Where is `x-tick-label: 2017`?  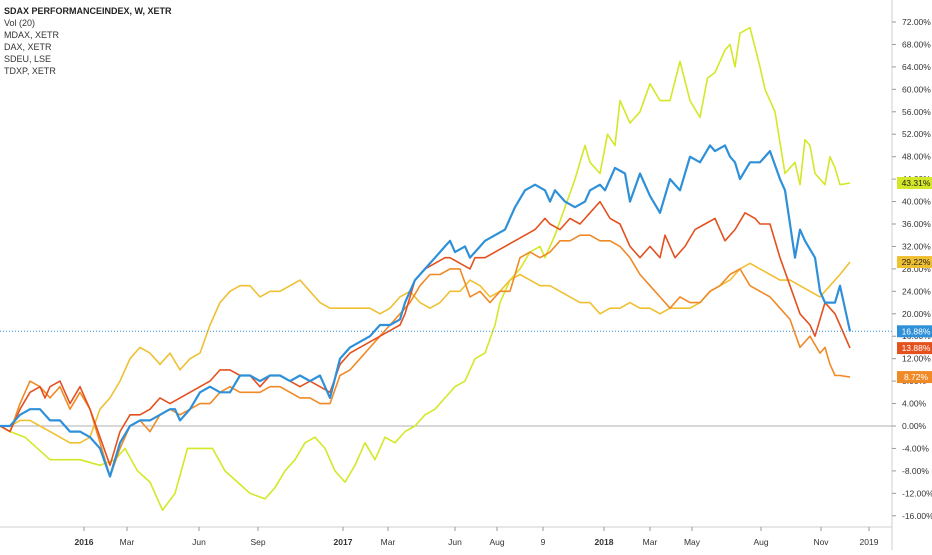 x-tick-label: 2017 is located at coordinates (343, 542).